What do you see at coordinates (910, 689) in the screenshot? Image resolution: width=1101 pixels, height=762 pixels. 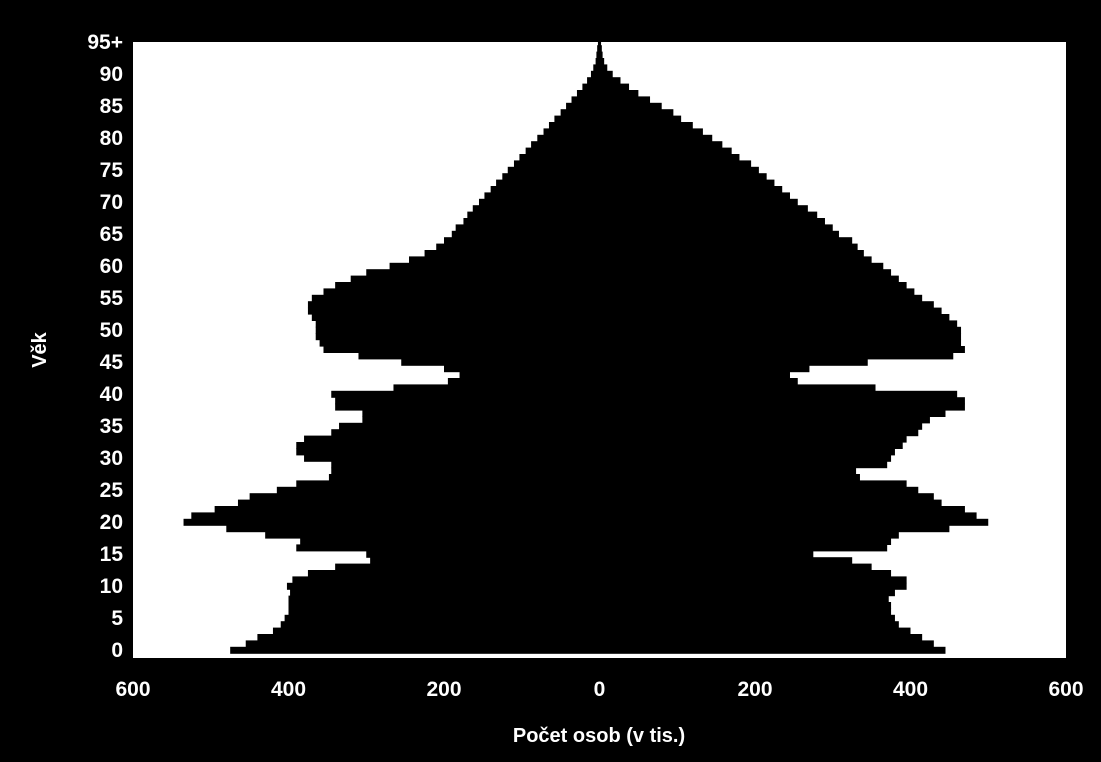 I see `x-tick-label: 400` at bounding box center [910, 689].